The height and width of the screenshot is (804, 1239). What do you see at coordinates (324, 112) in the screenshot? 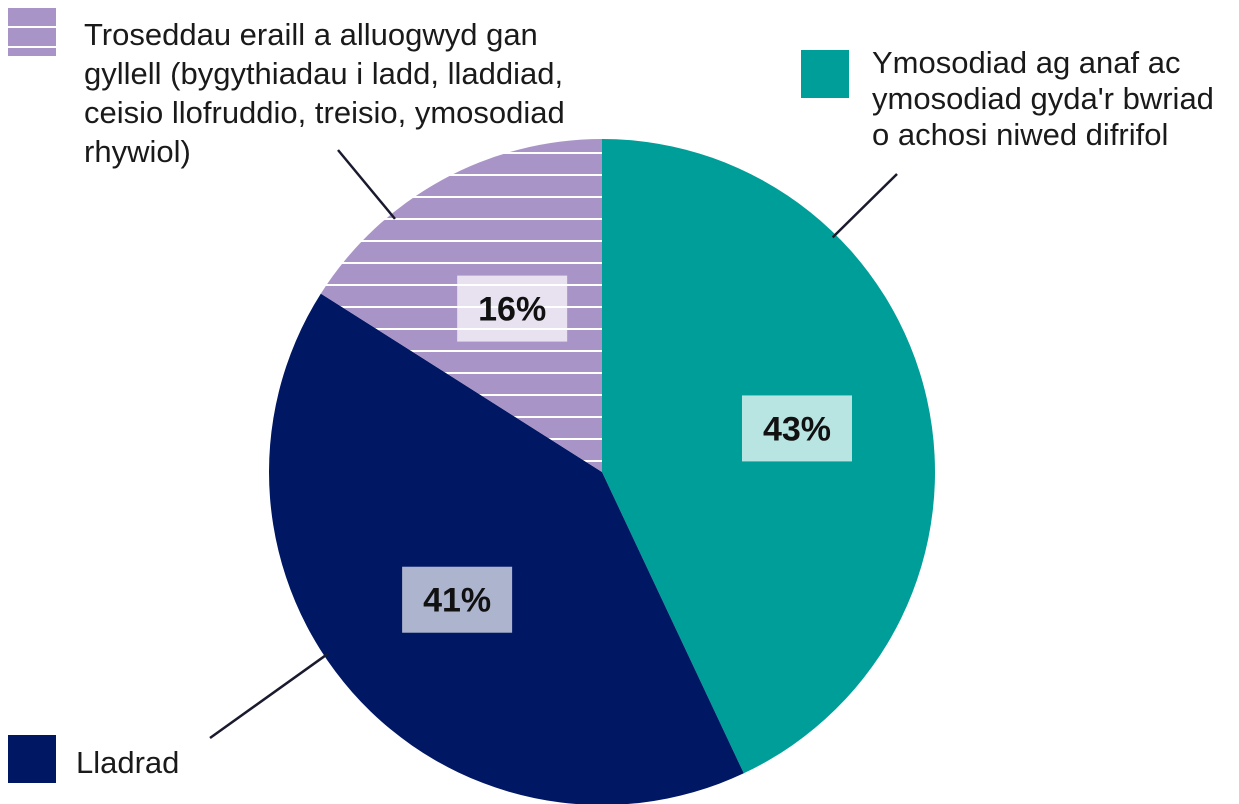
I see `legend-label-troseddau-line3: ceisio llofruddio, treisio, ymosodiad` at bounding box center [324, 112].